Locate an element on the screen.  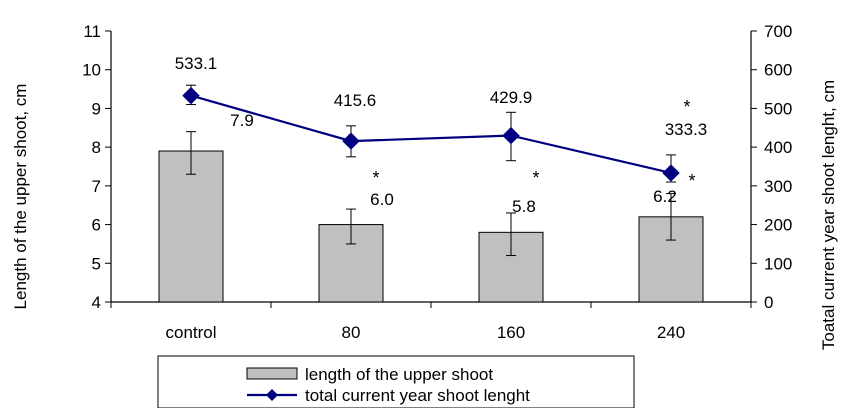
line-data-label: 429.9 is located at coordinates (511, 97).